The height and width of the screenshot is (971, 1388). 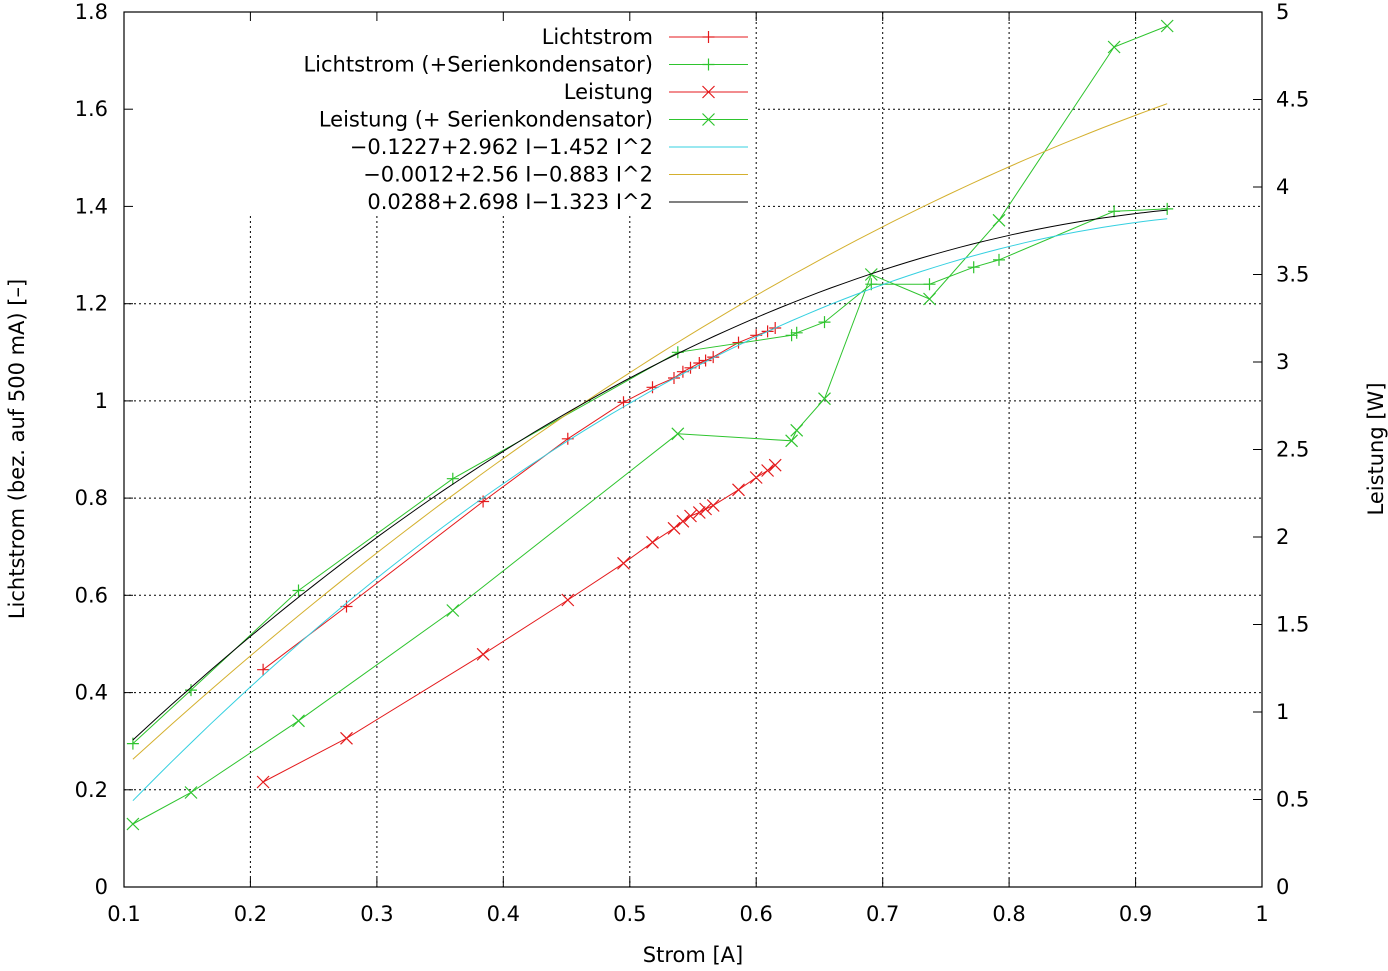 What do you see at coordinates (882, 914) in the screenshot?
I see `x-tick-label: 0.7` at bounding box center [882, 914].